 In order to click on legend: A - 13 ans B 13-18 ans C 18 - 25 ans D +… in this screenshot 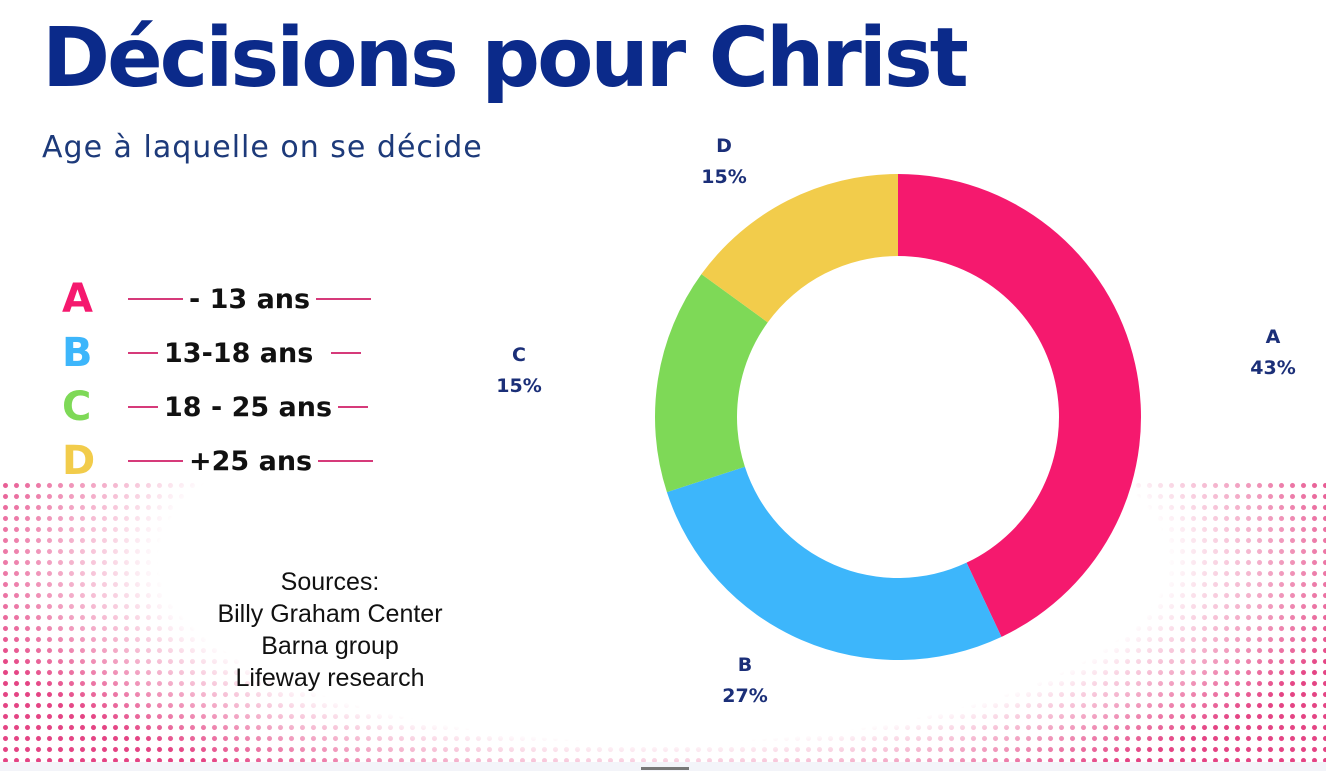, I will do `click(220, 380)`.